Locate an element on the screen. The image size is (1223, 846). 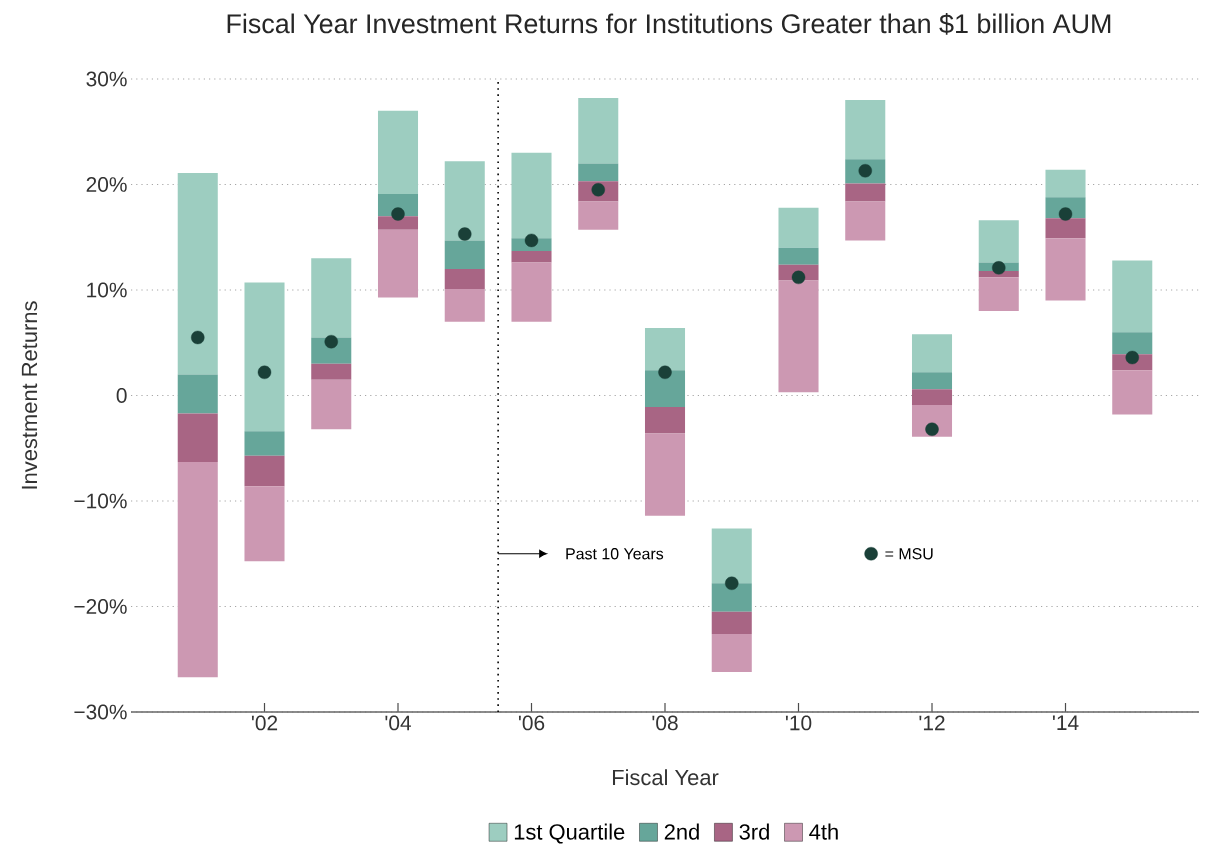
x-tick-label: '04 is located at coordinates (398, 723).